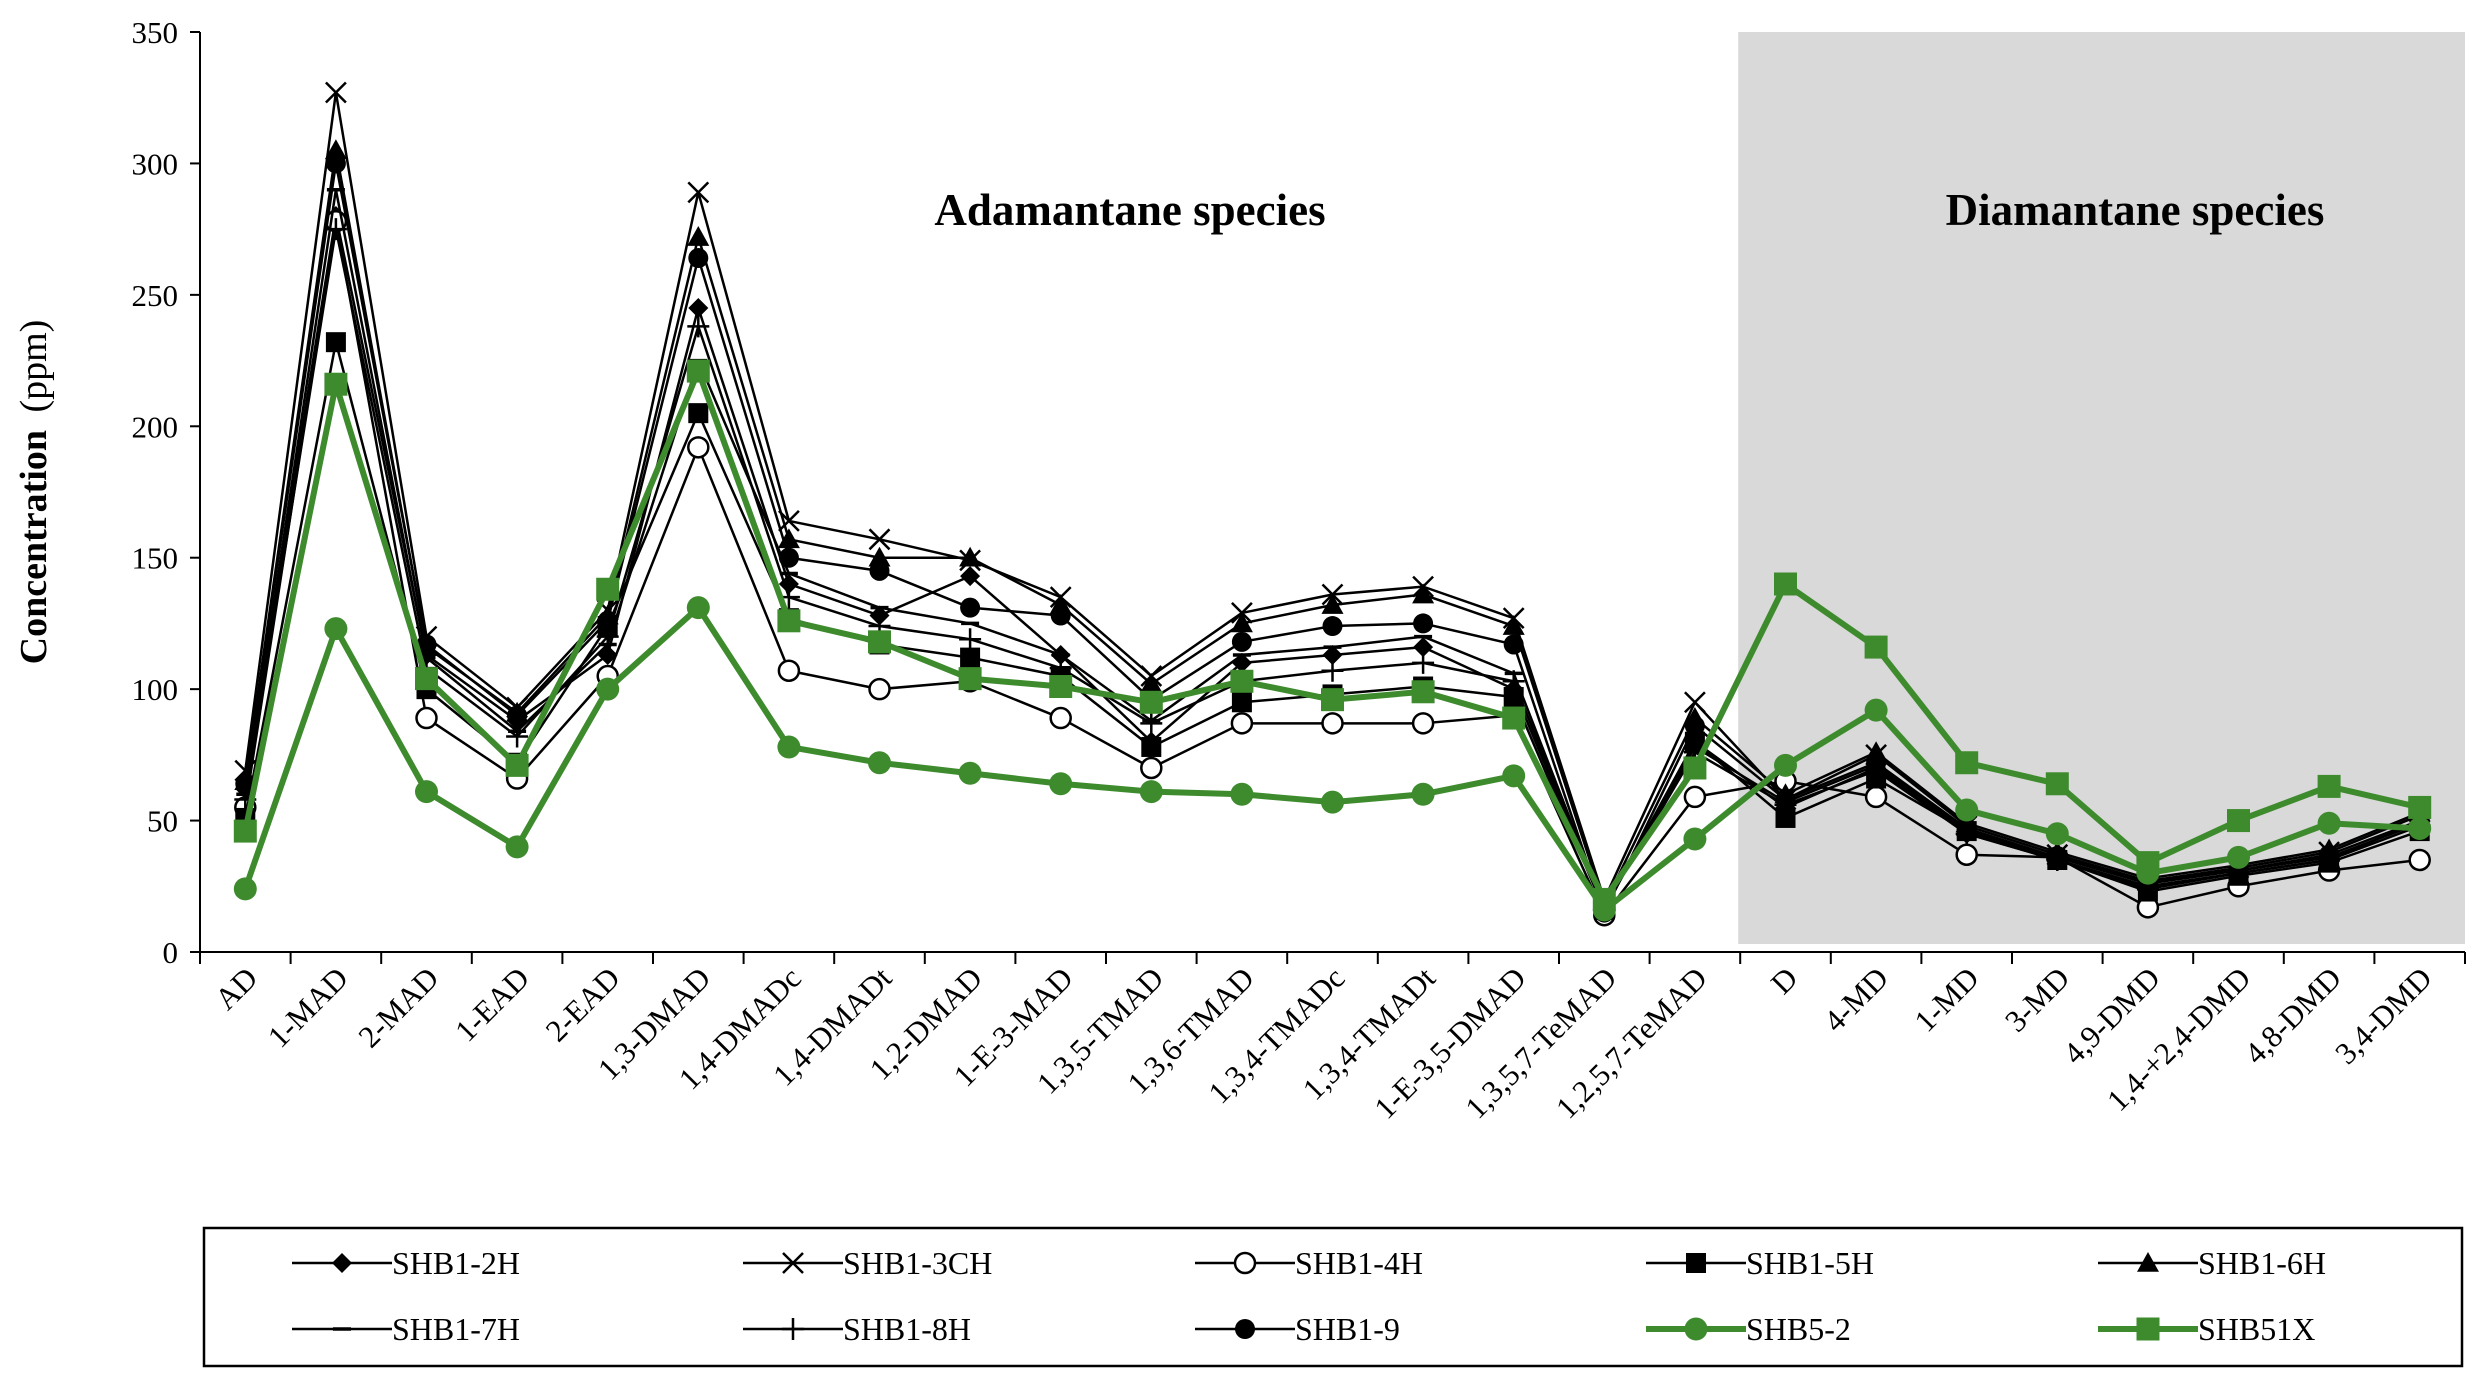 The width and height of the screenshot is (2482, 1378). What do you see at coordinates (155, 426) in the screenshot?
I see `y-tick-label: 200` at bounding box center [155, 426].